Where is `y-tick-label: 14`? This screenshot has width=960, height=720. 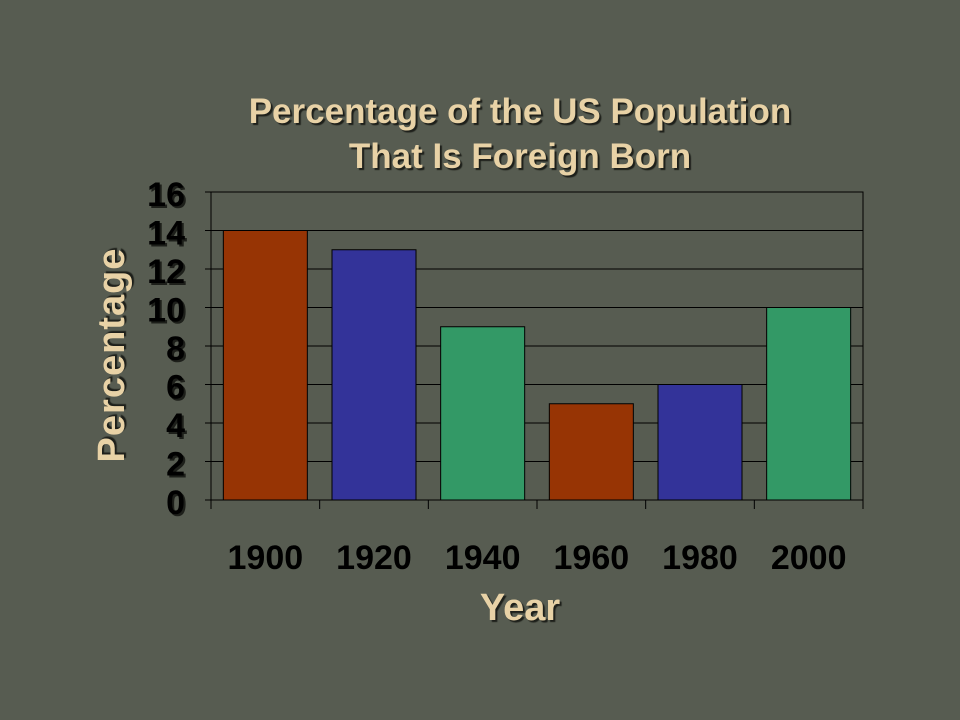 y-tick-label: 14 is located at coordinates (166, 234).